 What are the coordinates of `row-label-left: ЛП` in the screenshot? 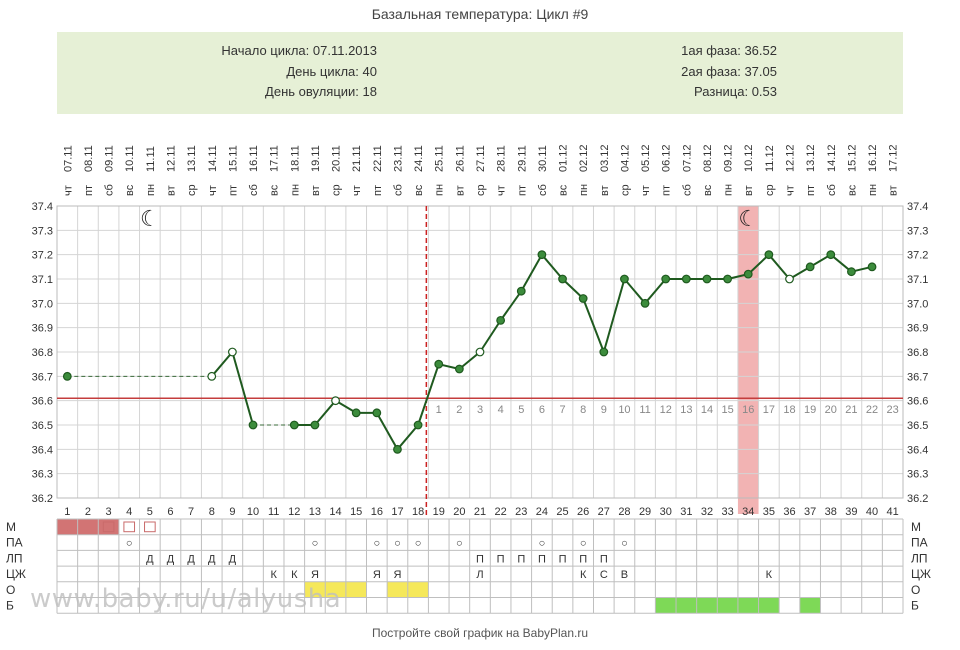 It's located at (14, 558).